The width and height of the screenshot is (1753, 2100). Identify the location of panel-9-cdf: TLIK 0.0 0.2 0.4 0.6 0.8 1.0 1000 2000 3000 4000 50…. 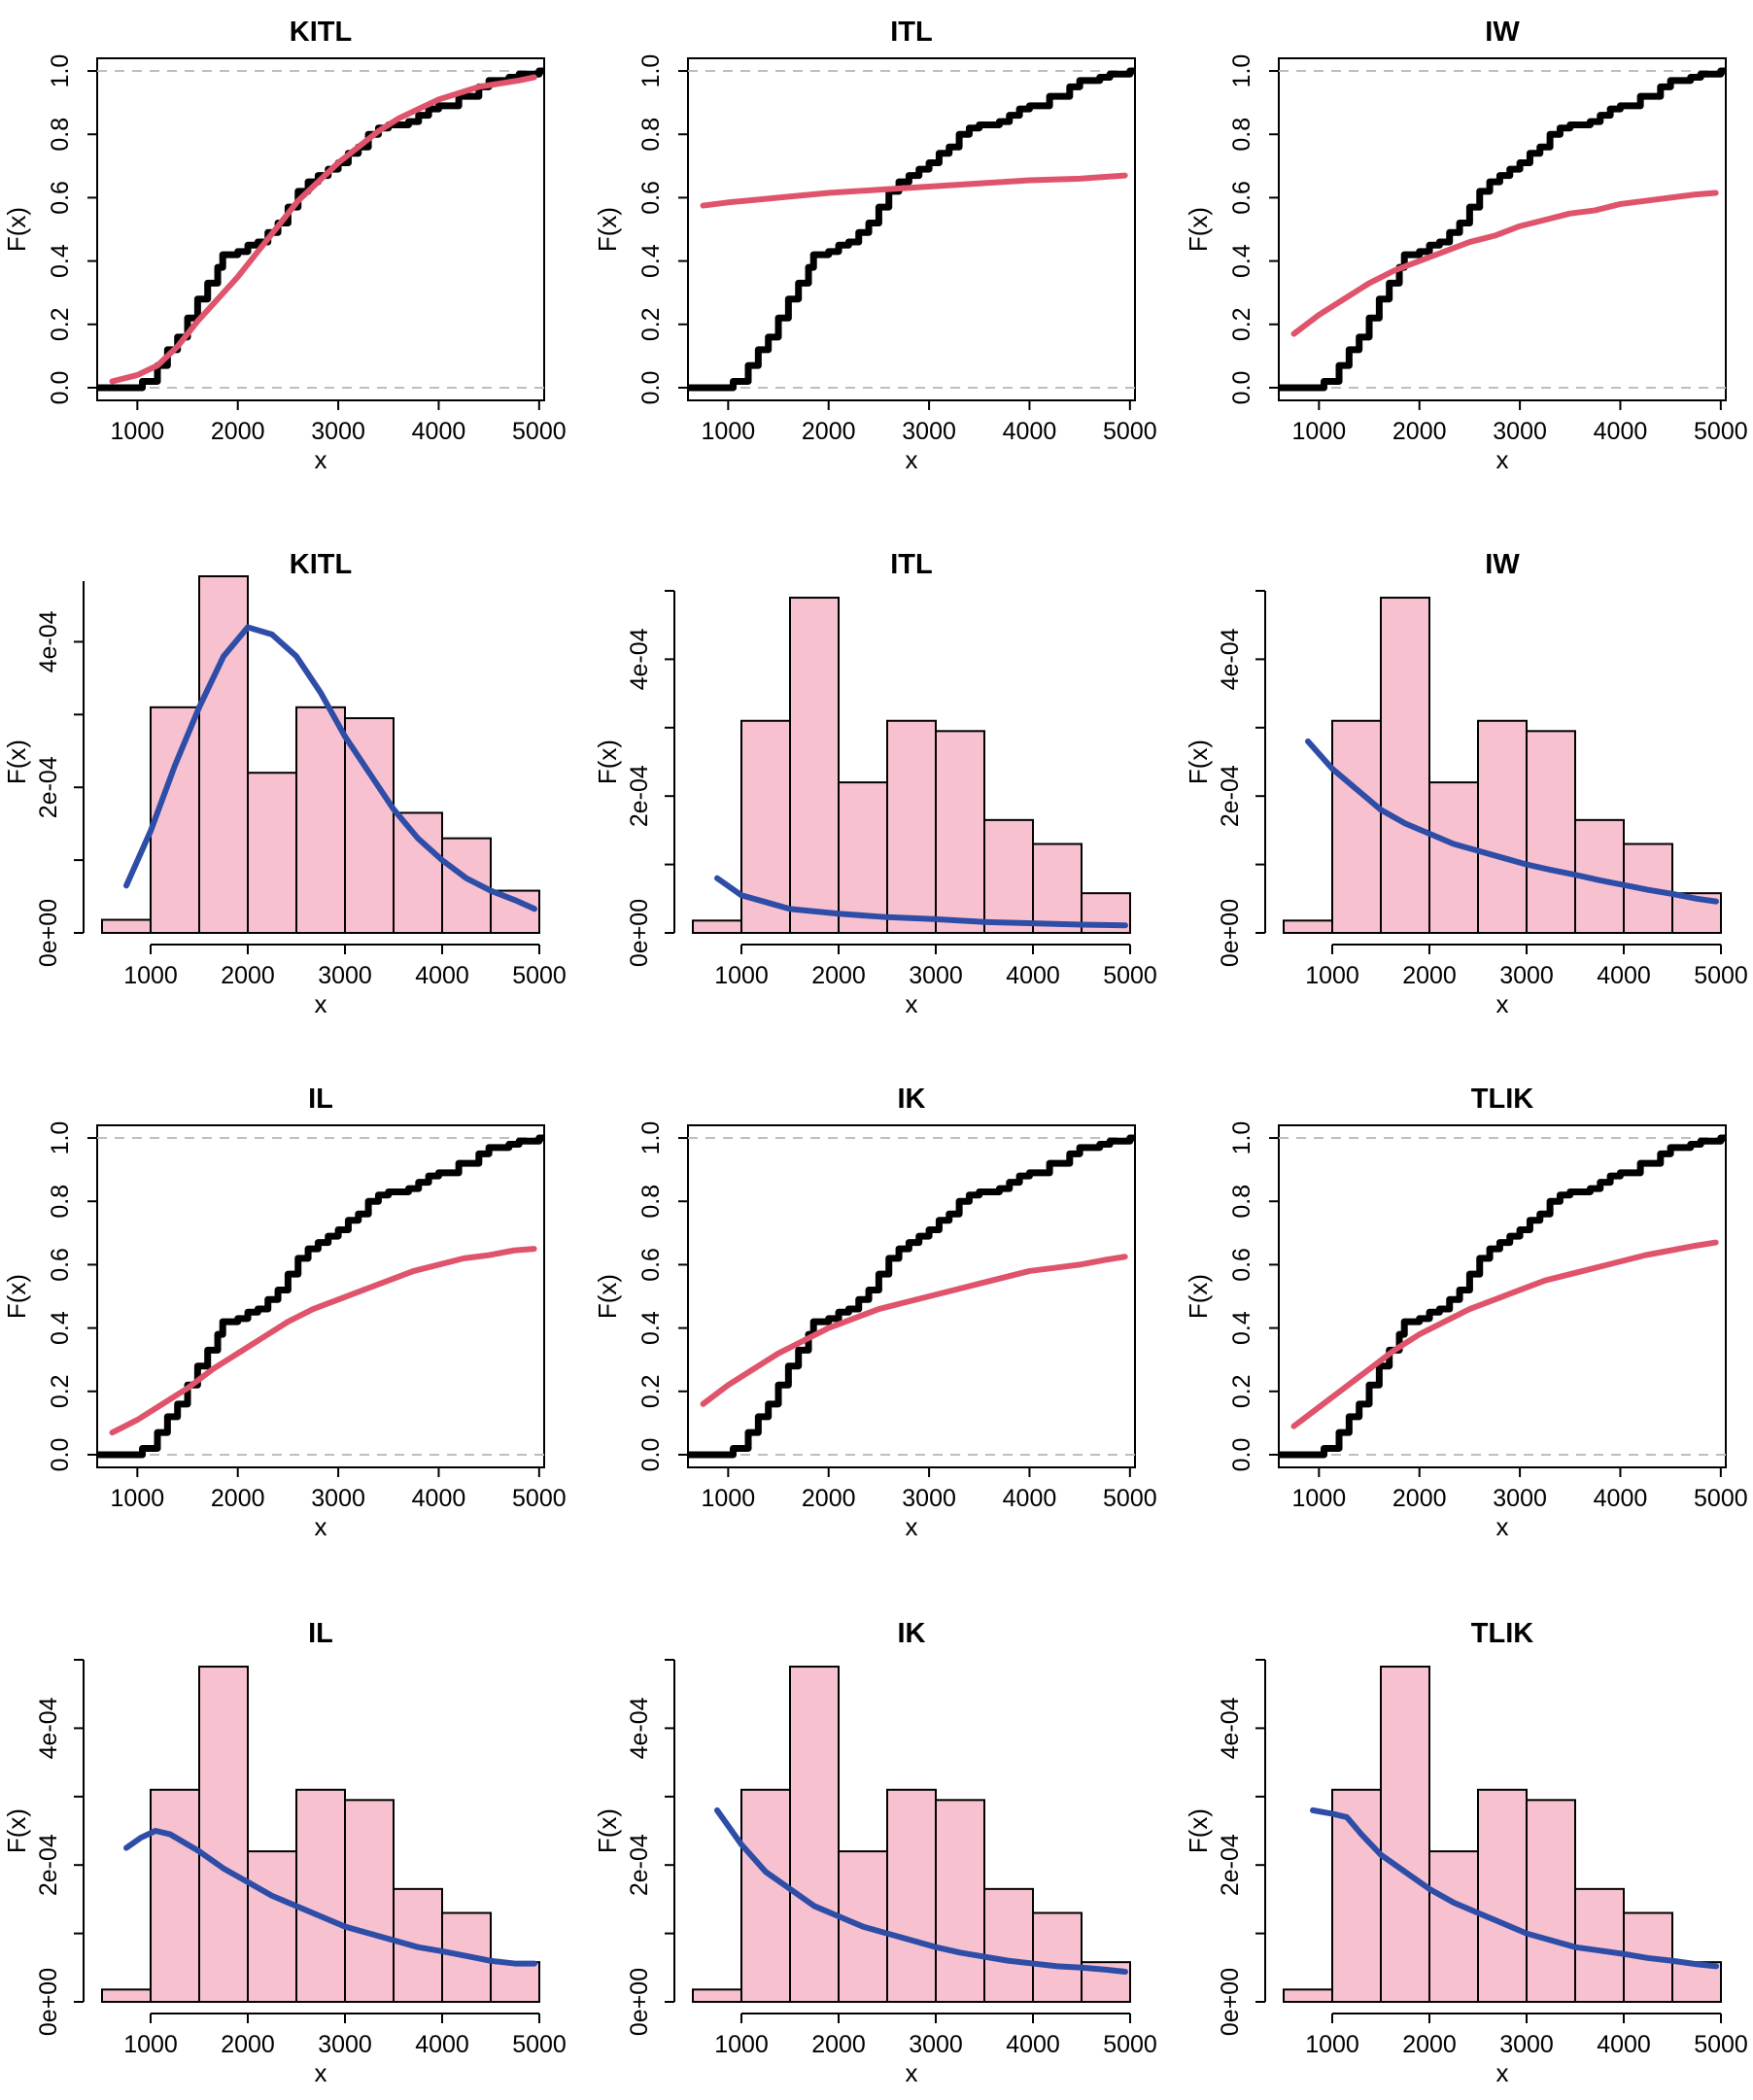
(1466, 1312).